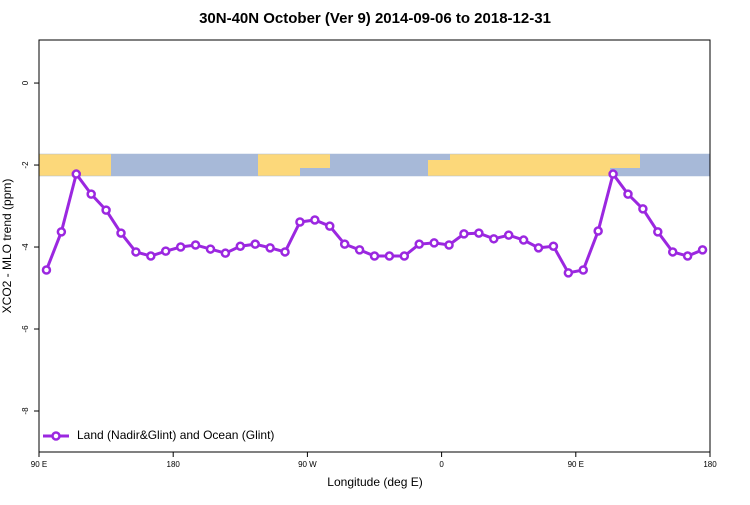 Image resolution: width=750 pixels, height=505 pixels. I want to click on y-tick-label: -6, so click(25, 329).